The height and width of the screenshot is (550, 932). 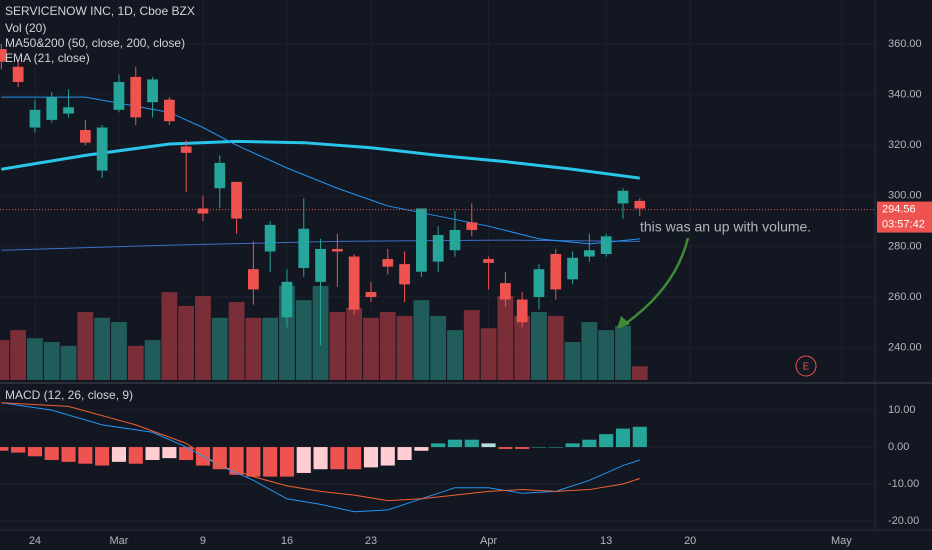 I want to click on legend-entry: Vol (20), so click(x=25, y=28).